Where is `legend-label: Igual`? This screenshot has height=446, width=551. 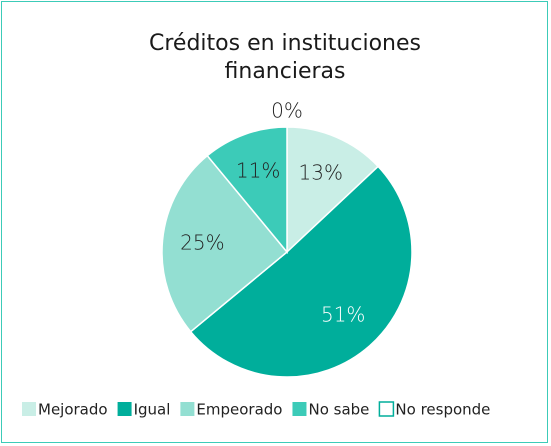
legend-label: Igual is located at coordinates (152, 410).